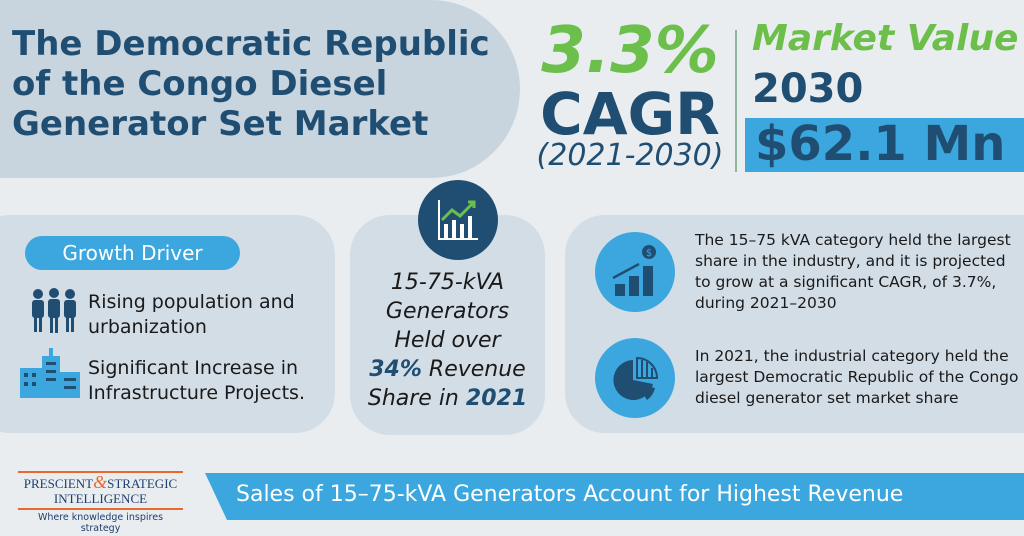 Image resolution: width=1024 pixels, height=536 pixels. What do you see at coordinates (142, 483) in the screenshot?
I see `logo-text: STRATEGIC` at bounding box center [142, 483].